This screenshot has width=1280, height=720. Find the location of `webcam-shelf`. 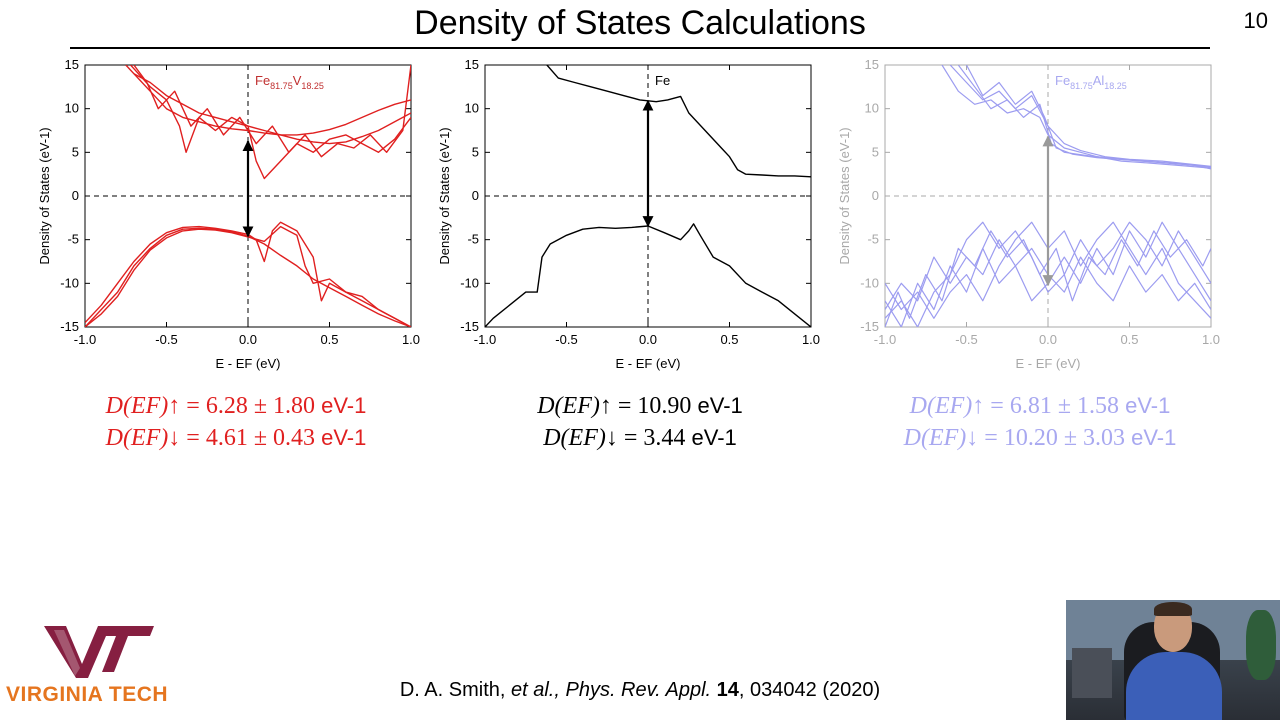

webcam-shelf is located at coordinates (1092, 673).